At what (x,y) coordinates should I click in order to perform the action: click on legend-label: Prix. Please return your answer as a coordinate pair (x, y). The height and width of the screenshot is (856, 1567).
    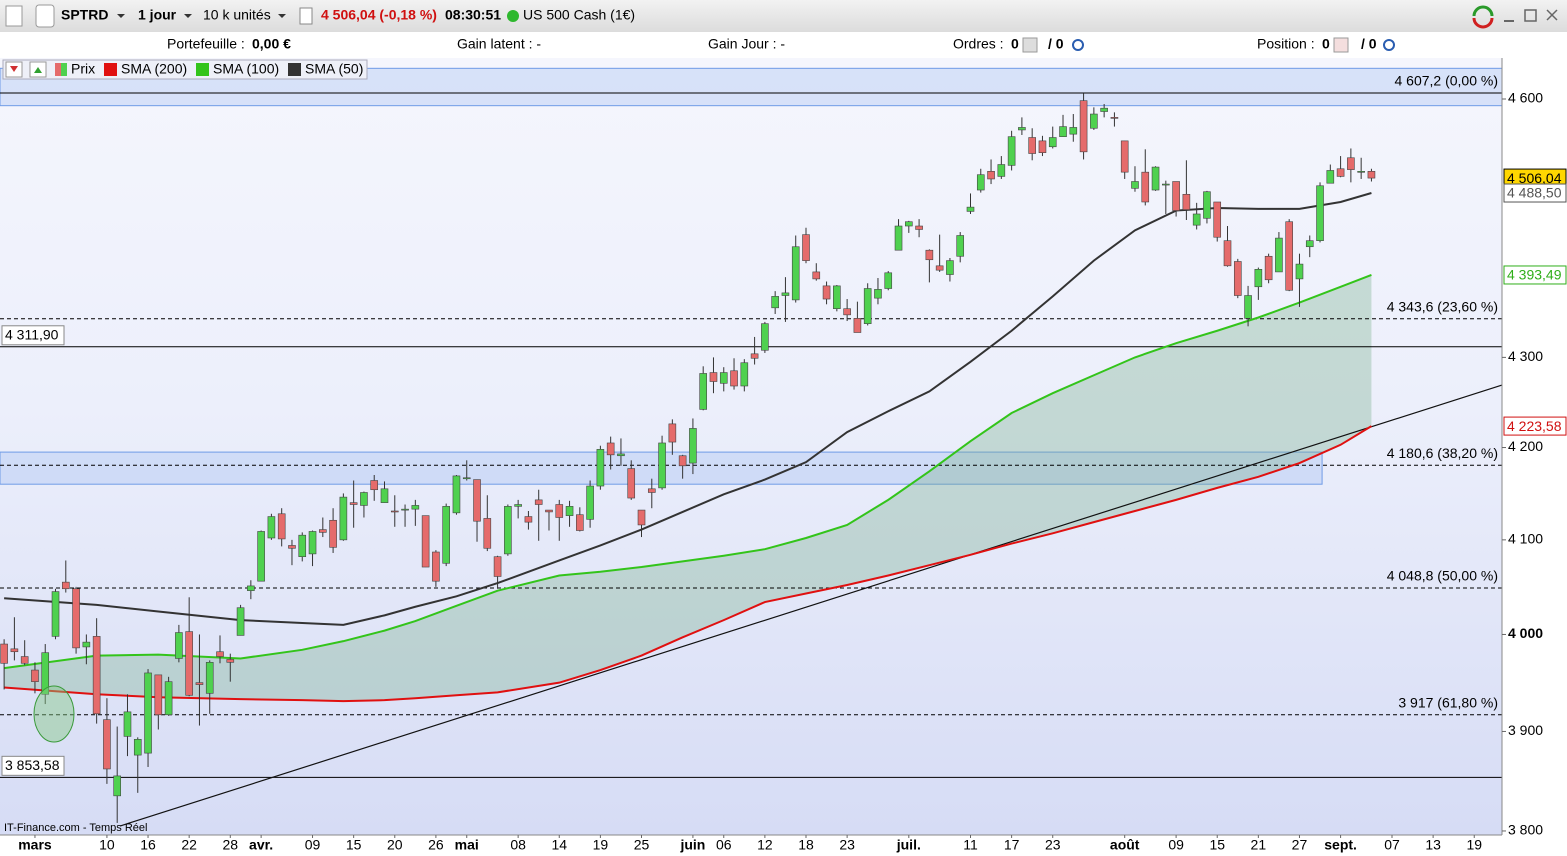
    Looking at the image, I should click on (83, 69).